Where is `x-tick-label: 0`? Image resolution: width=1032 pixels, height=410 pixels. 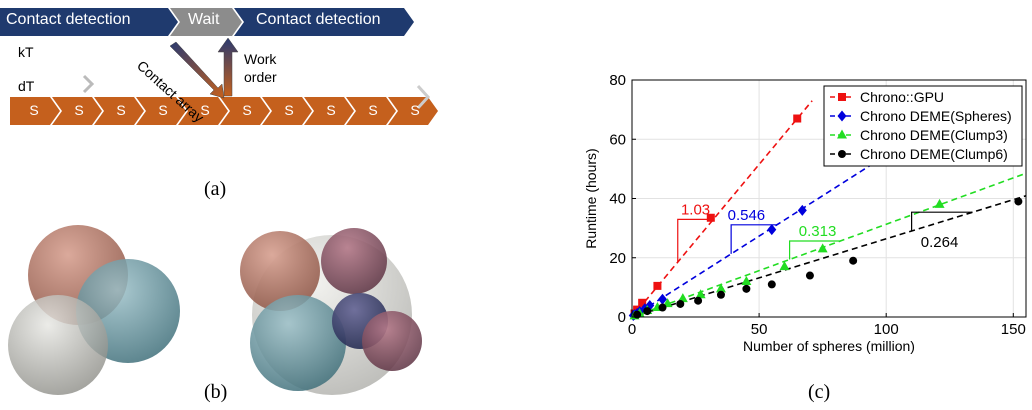
x-tick-label: 0 is located at coordinates (632, 329).